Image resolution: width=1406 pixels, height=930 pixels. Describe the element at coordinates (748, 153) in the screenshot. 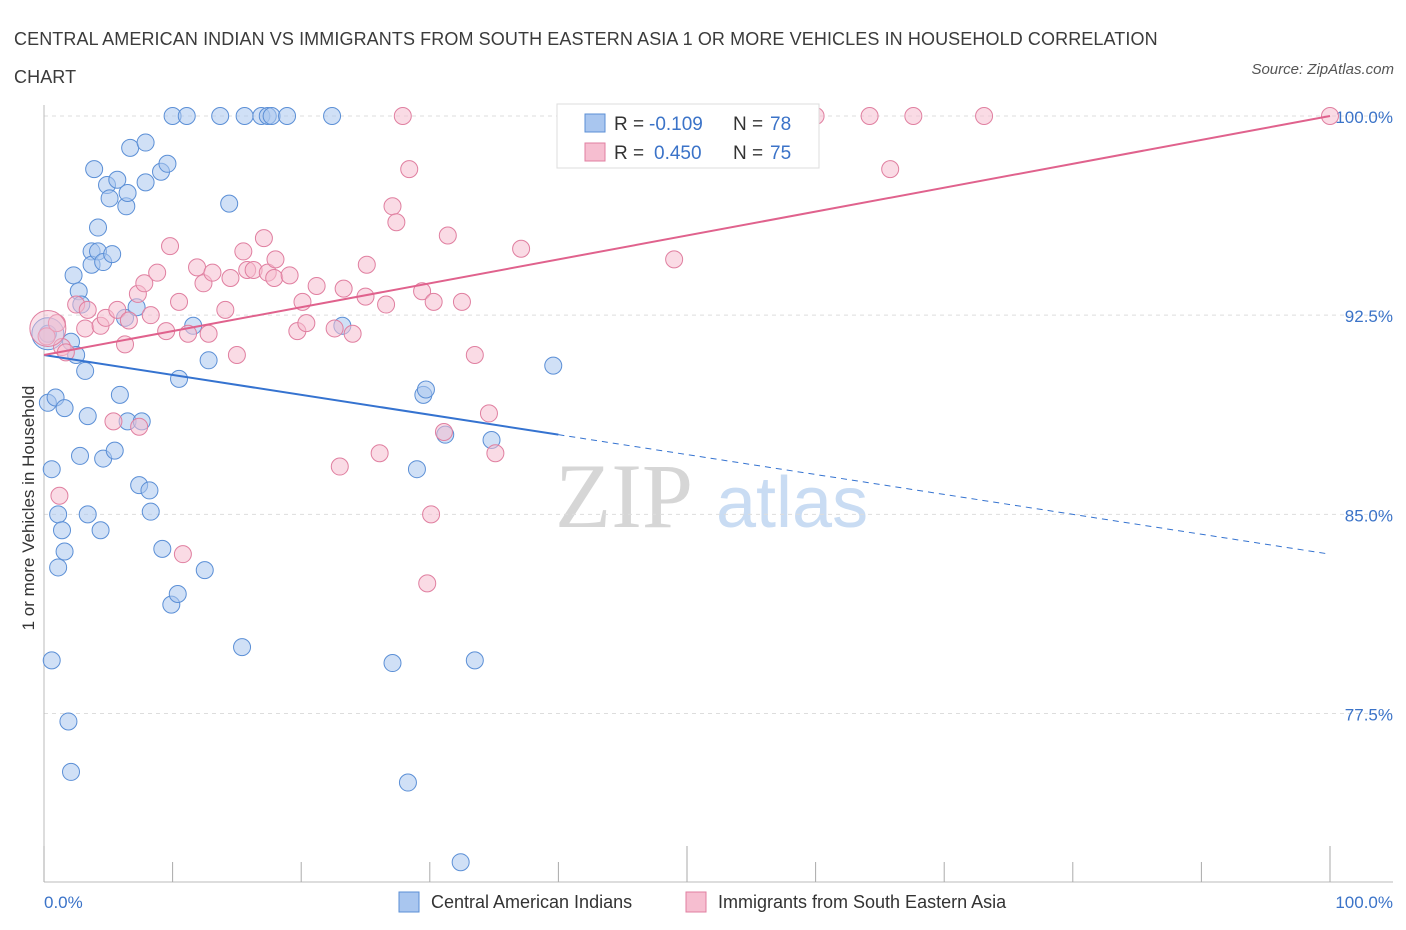

I see `legend-n-label-2: N =` at that location.